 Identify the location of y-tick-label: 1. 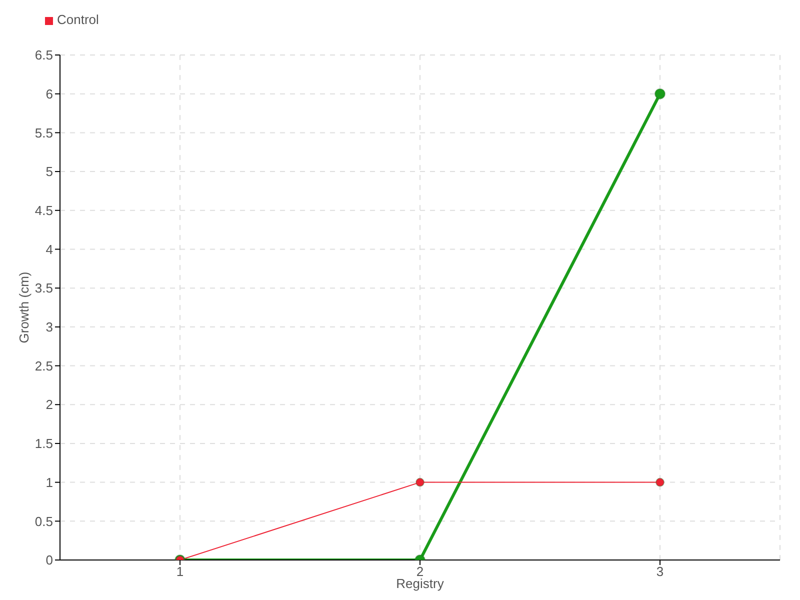
(49, 482).